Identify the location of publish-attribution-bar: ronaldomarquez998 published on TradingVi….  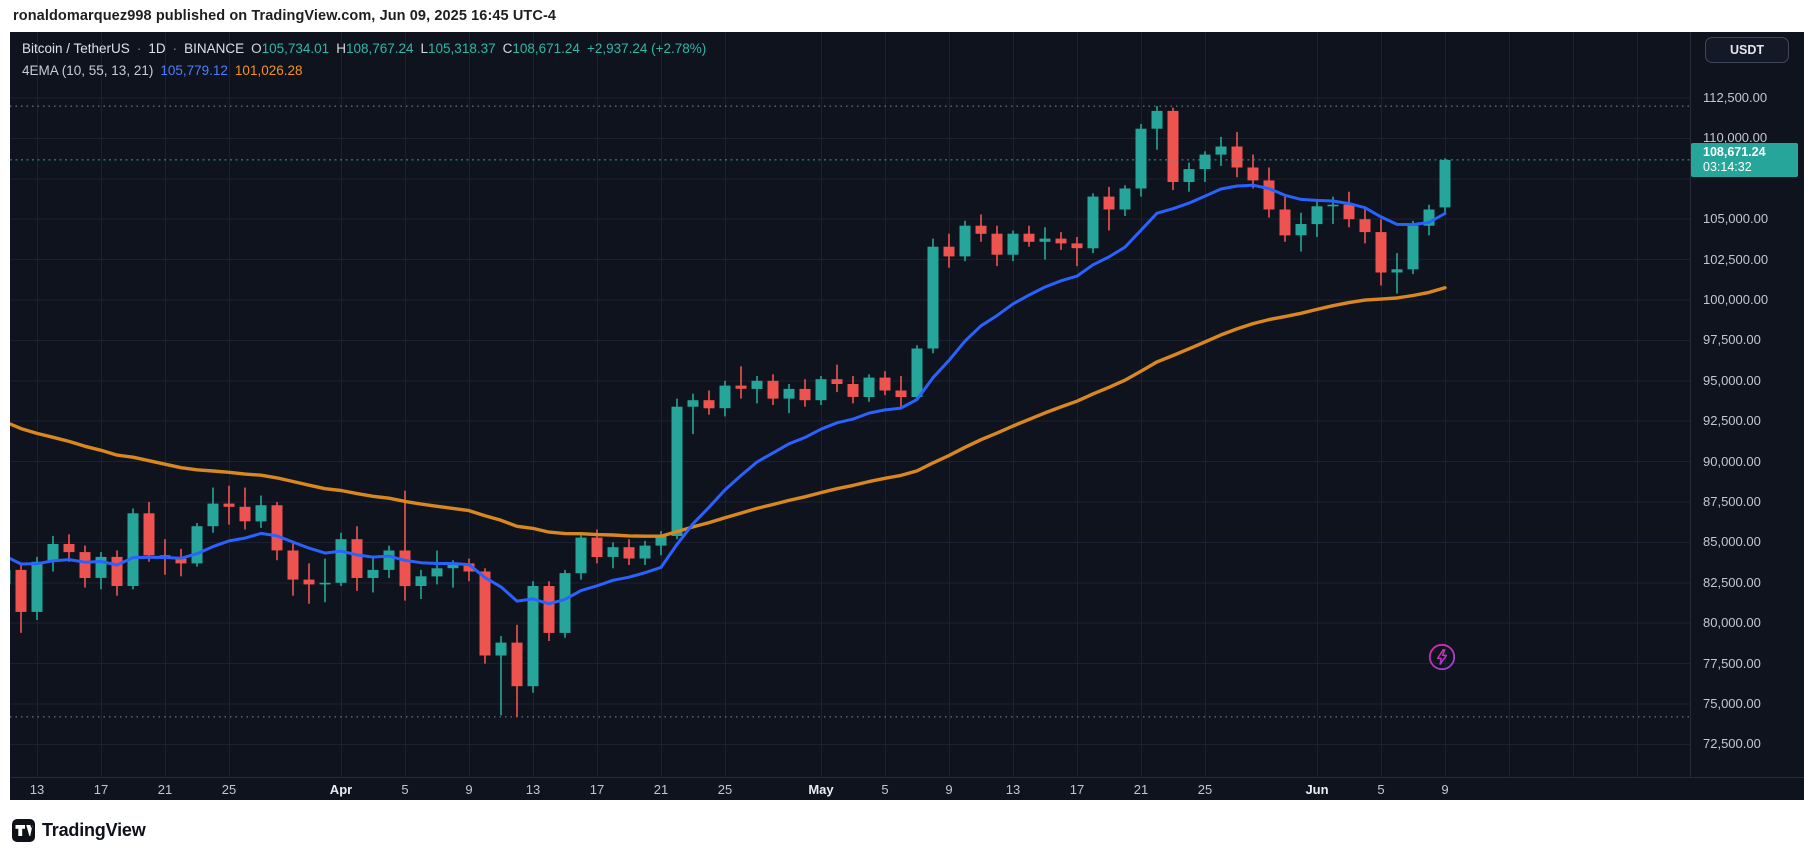
(907, 16).